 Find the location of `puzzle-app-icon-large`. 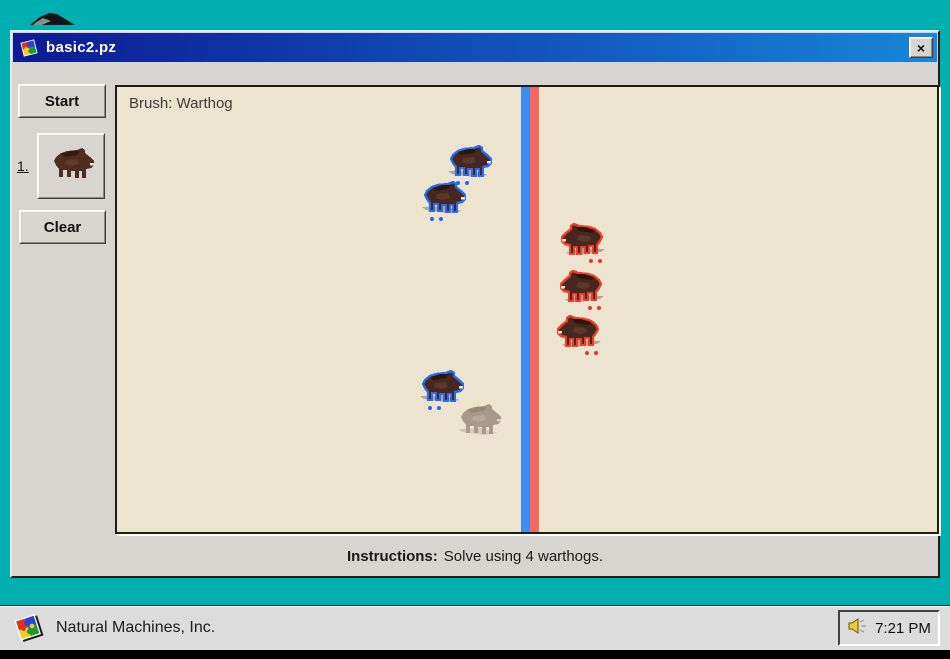

puzzle-app-icon-large is located at coordinates (29, 628).